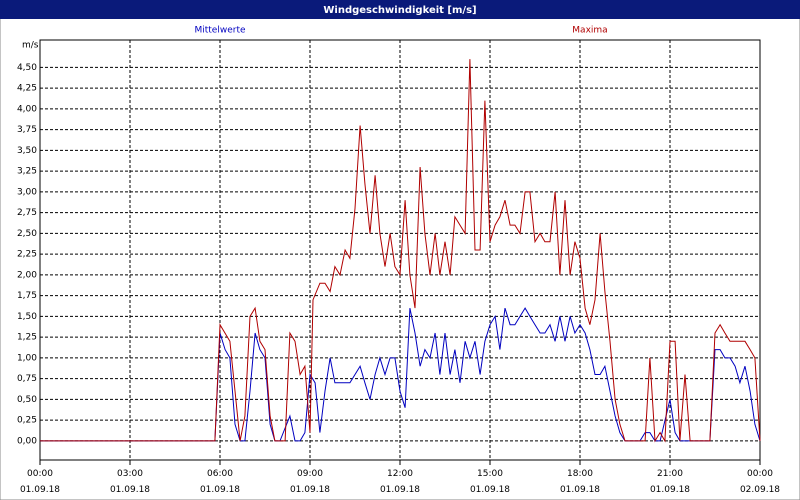  I want to click on y-tick-label: 0,00, so click(27, 441).